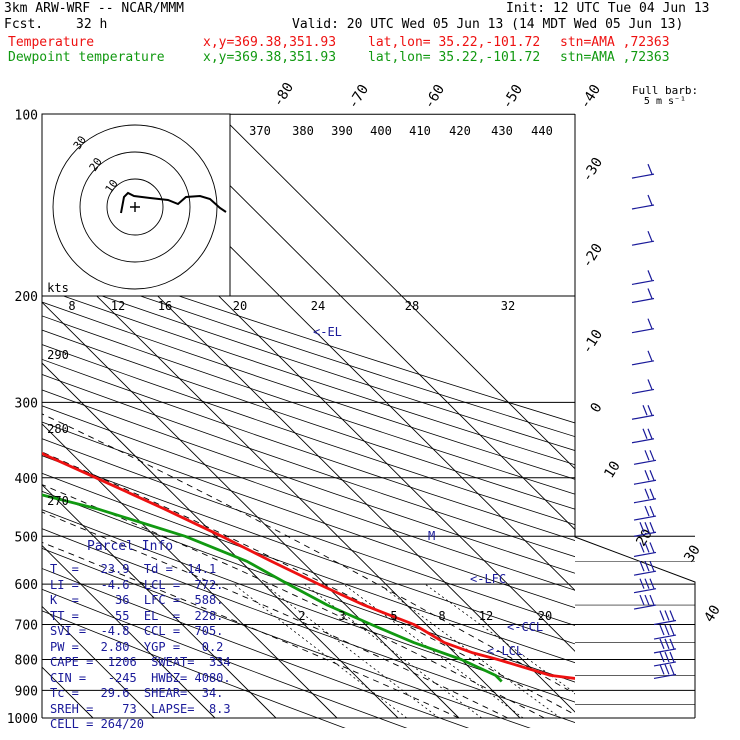 The image size is (740, 740). I want to click on level-mark-label: <-LFC, so click(488, 579).